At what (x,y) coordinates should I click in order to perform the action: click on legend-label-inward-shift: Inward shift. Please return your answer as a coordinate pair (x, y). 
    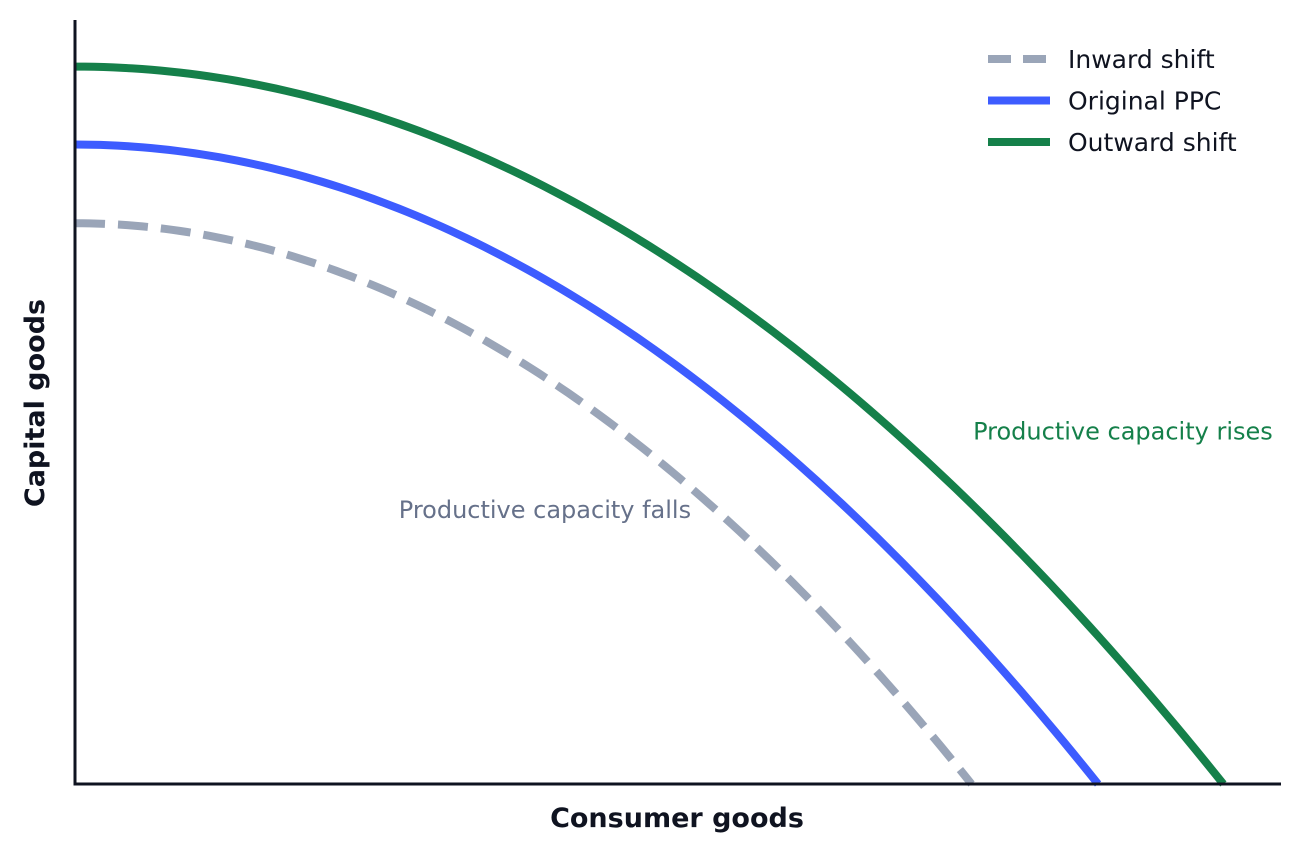
    Looking at the image, I should click on (1141, 59).